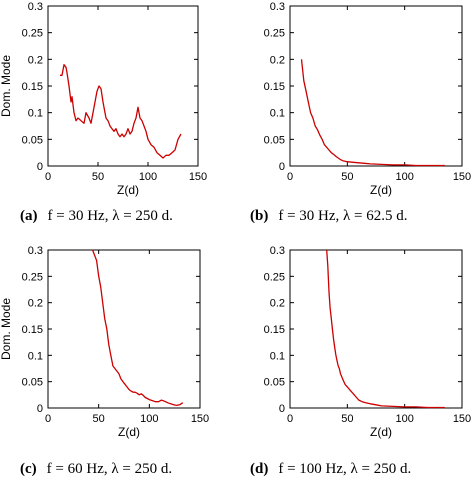 The height and width of the screenshot is (480, 474). What do you see at coordinates (32, 34) in the screenshot?
I see `y-tick-label-a-5: 0.25` at bounding box center [32, 34].